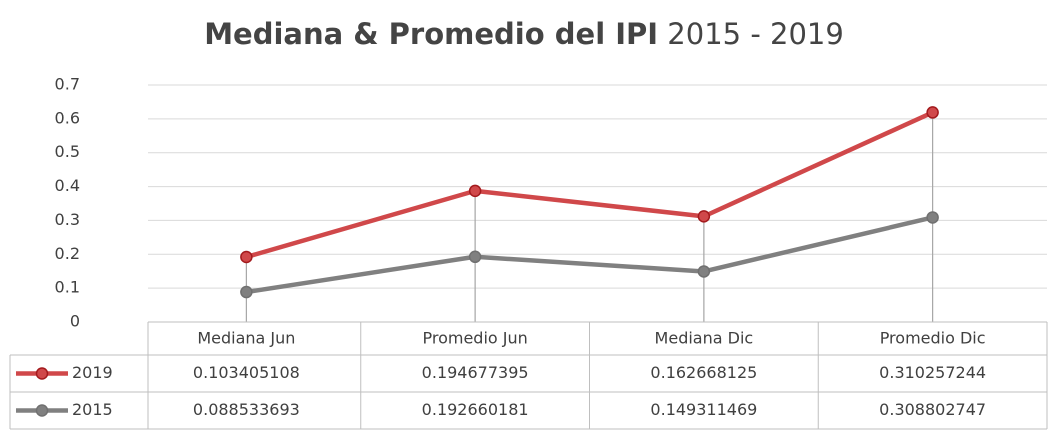 Image resolution: width=1048 pixels, height=434 pixels. What do you see at coordinates (67, 185) in the screenshot?
I see `y-tick-label: 0.4` at bounding box center [67, 185].